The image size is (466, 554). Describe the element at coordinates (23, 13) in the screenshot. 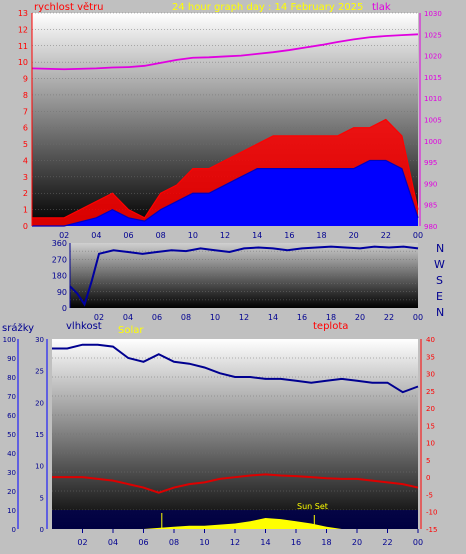

I see `wind-tick-label: 13` at that location.